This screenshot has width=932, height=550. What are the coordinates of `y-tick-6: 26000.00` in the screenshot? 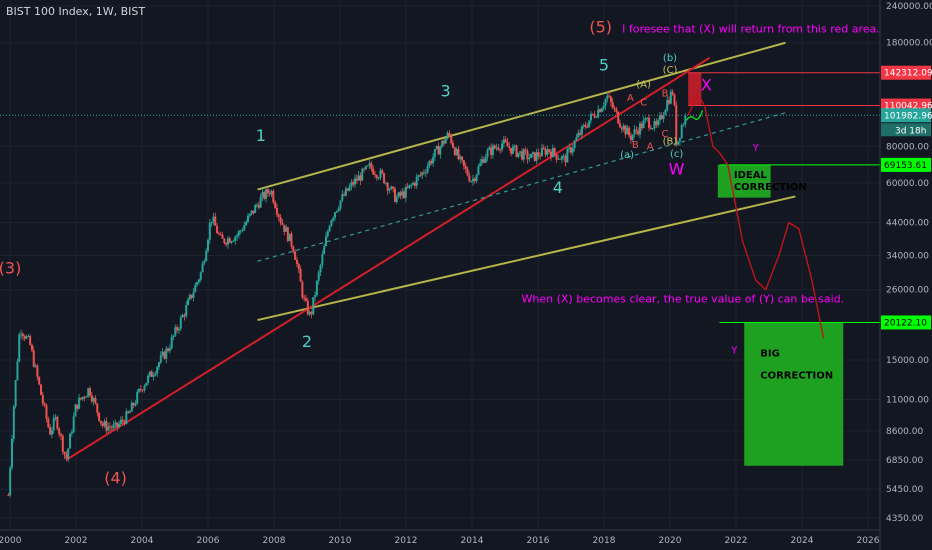 It's located at (907, 291).